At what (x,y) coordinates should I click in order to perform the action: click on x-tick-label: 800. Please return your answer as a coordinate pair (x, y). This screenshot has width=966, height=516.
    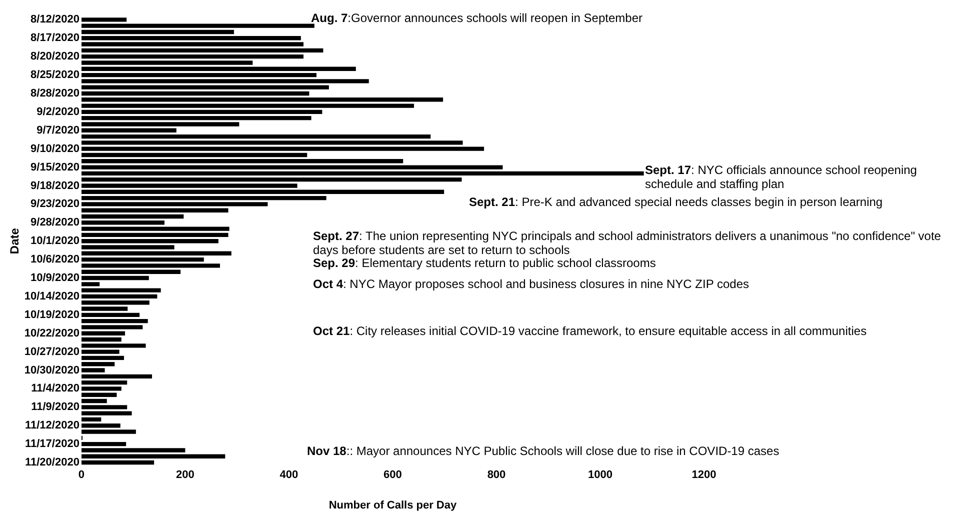
    Looking at the image, I should click on (496, 475).